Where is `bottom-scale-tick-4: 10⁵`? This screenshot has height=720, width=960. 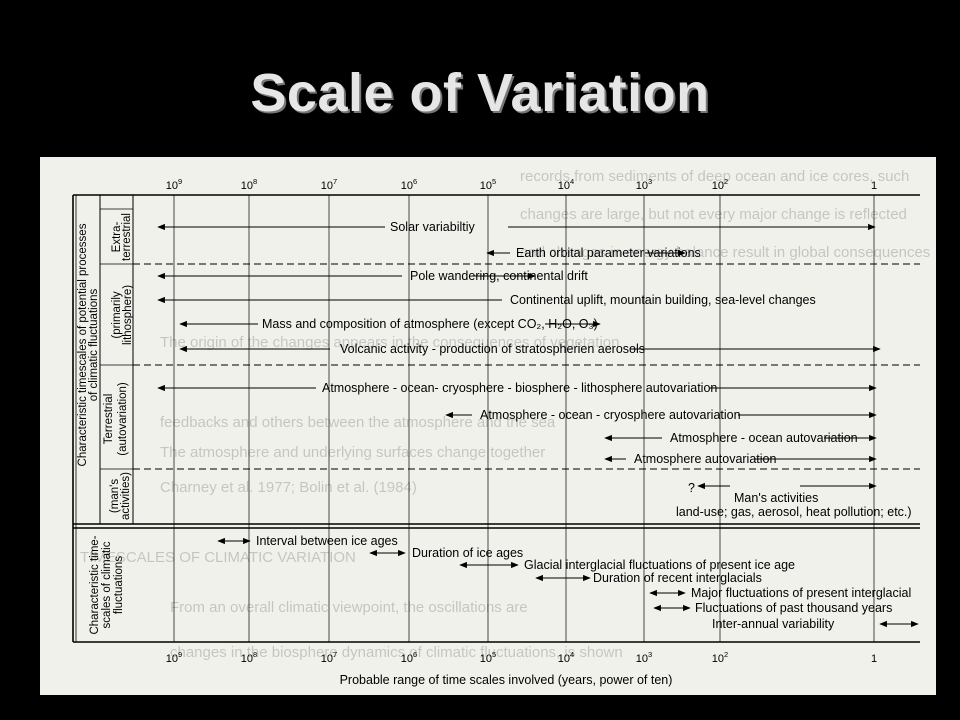 bottom-scale-tick-4: 10⁵ is located at coordinates (488, 657).